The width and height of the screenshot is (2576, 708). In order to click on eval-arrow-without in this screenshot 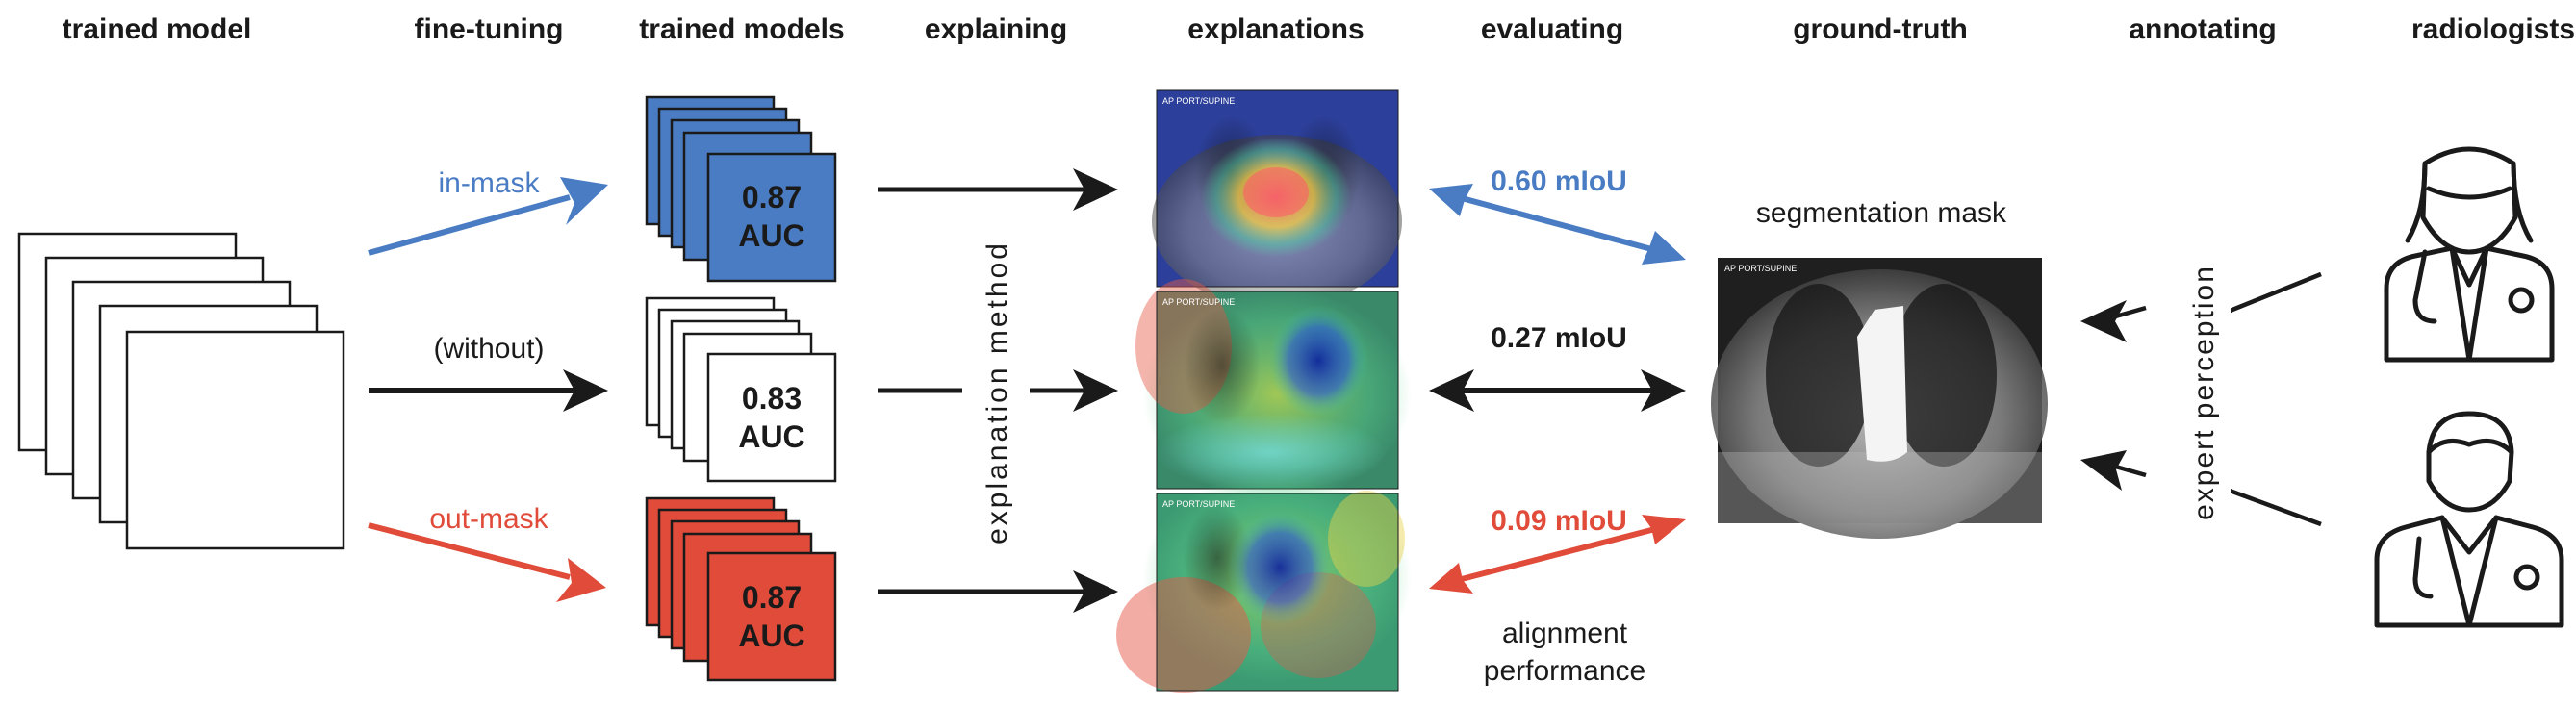, I will do `click(1557, 390)`.